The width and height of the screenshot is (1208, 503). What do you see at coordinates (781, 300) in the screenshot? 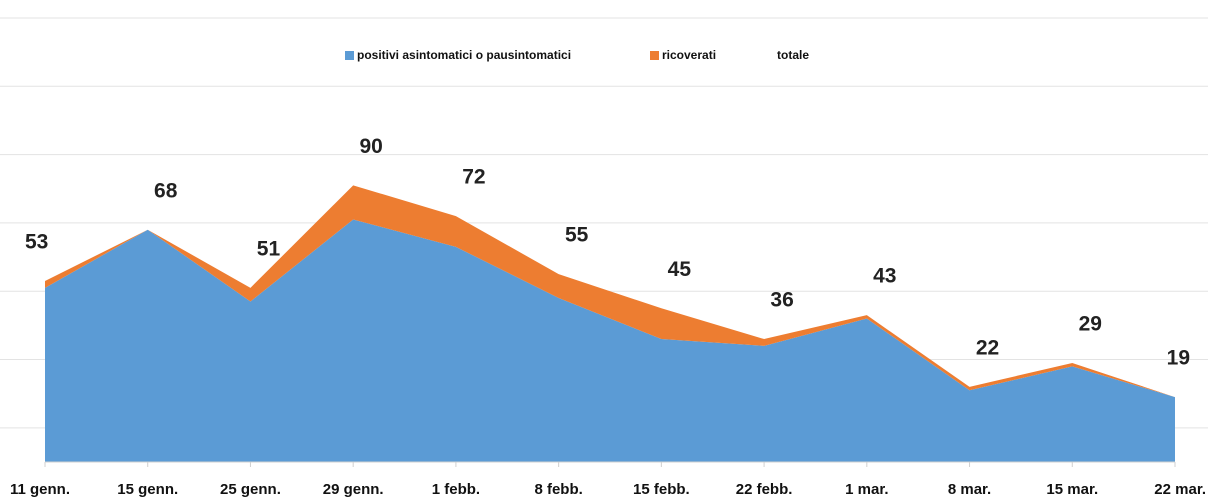
I see `data-label: 36` at bounding box center [781, 300].